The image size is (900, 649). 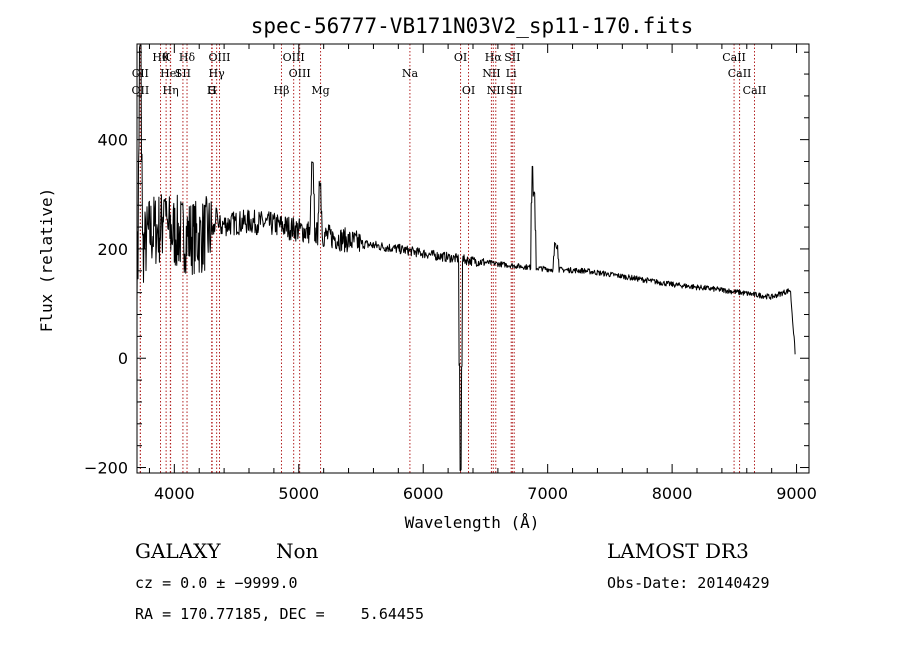 What do you see at coordinates (106, 468) in the screenshot?
I see `y-tick-label: −200` at bounding box center [106, 468].